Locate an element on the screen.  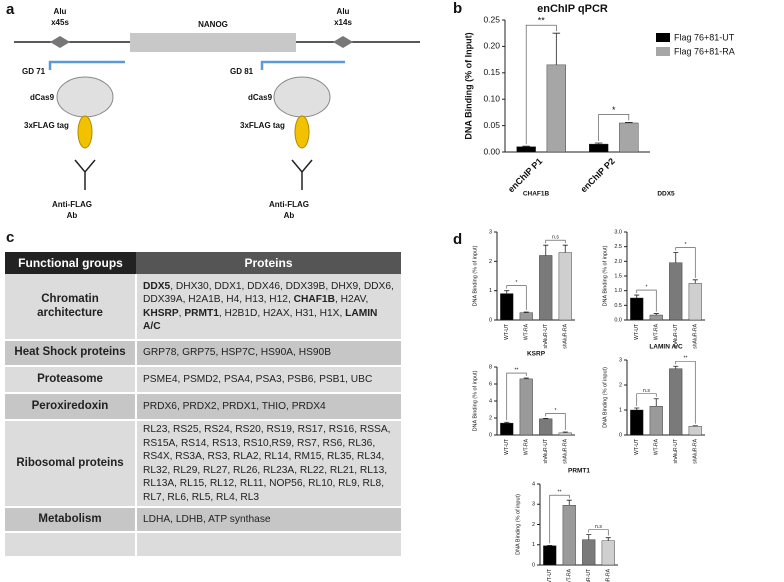
protein-list: , is located at coordinates (181, 313).